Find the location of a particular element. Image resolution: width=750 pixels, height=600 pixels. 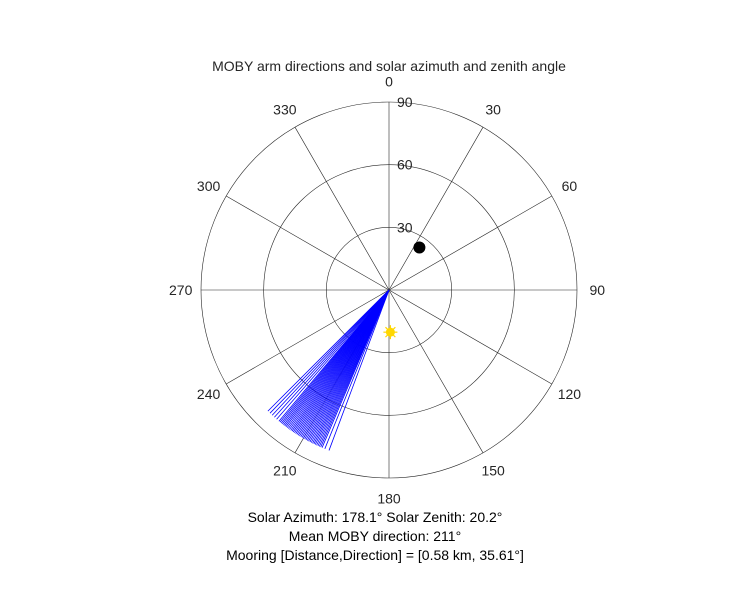

angle-tick-label-210: 210 is located at coordinates (285, 470).